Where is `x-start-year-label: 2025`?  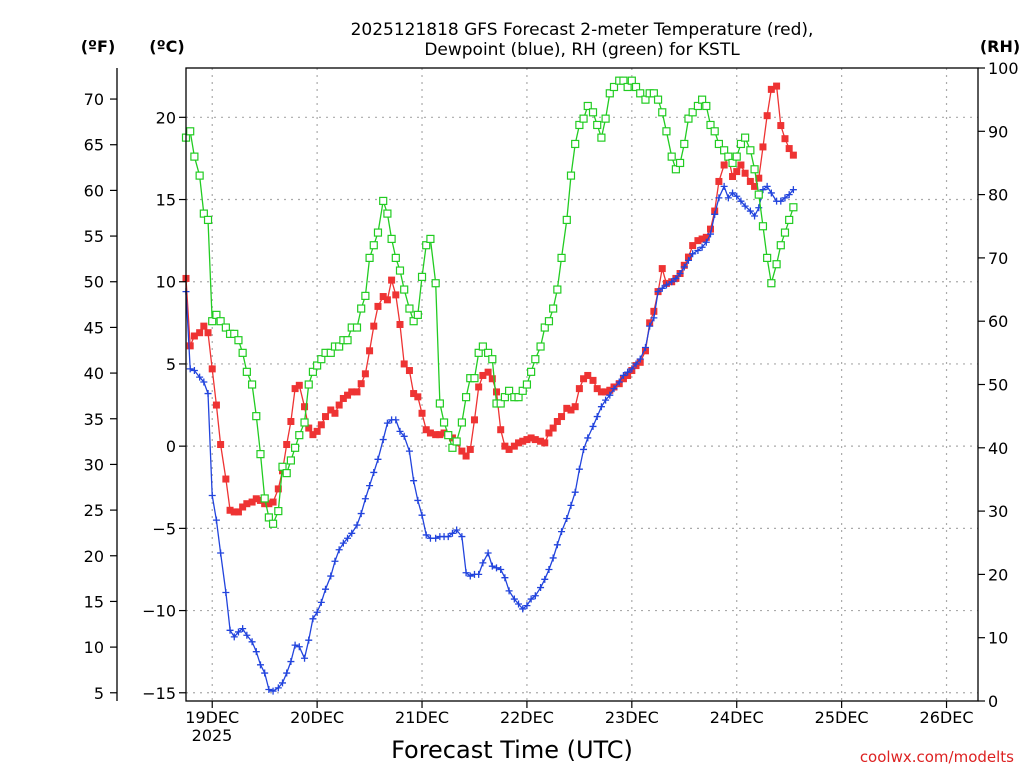 x-start-year-label: 2025 is located at coordinates (212, 735).